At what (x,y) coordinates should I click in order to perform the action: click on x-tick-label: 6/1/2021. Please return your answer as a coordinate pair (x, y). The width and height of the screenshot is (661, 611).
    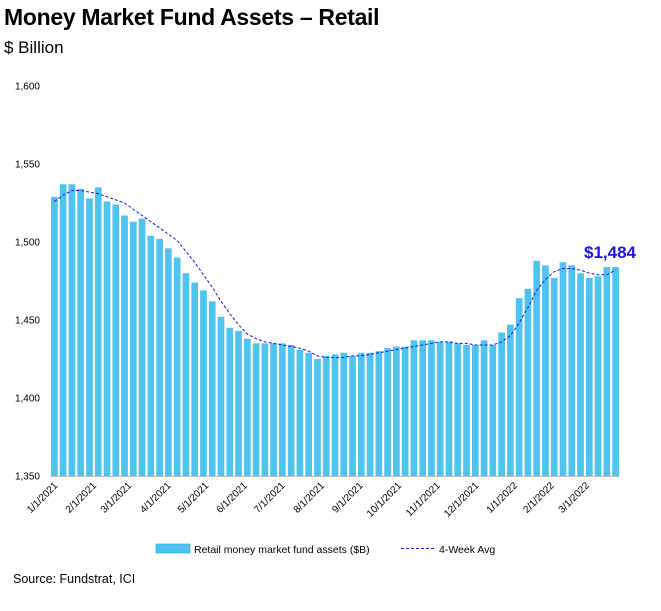
    Looking at the image, I should click on (233, 498).